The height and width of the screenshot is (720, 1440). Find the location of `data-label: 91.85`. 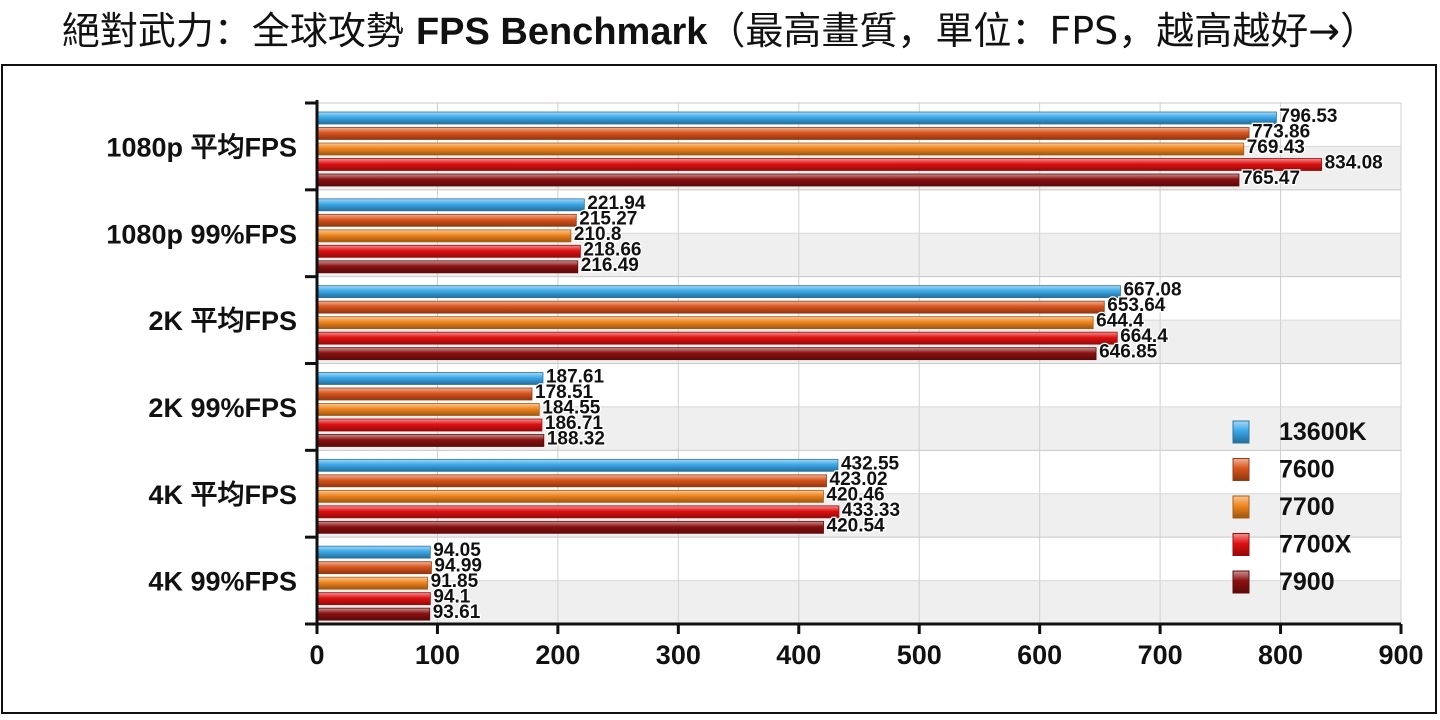

data-label: 91.85 is located at coordinates (455, 581).